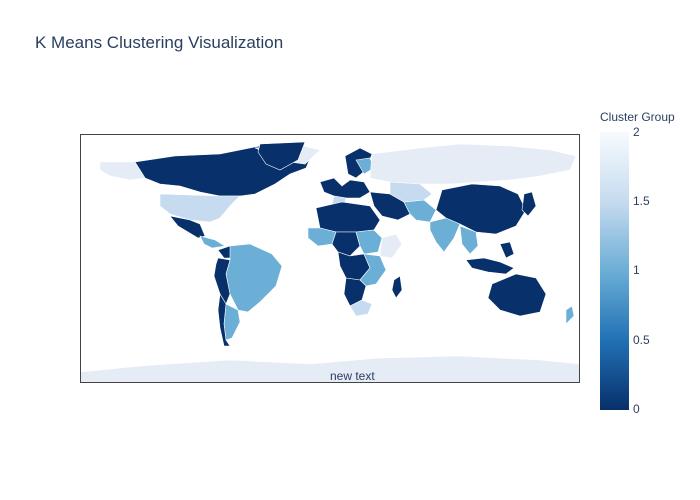 This screenshot has width=700, height=500. I want to click on colorbar-tick-label: 0.5, so click(641, 340).